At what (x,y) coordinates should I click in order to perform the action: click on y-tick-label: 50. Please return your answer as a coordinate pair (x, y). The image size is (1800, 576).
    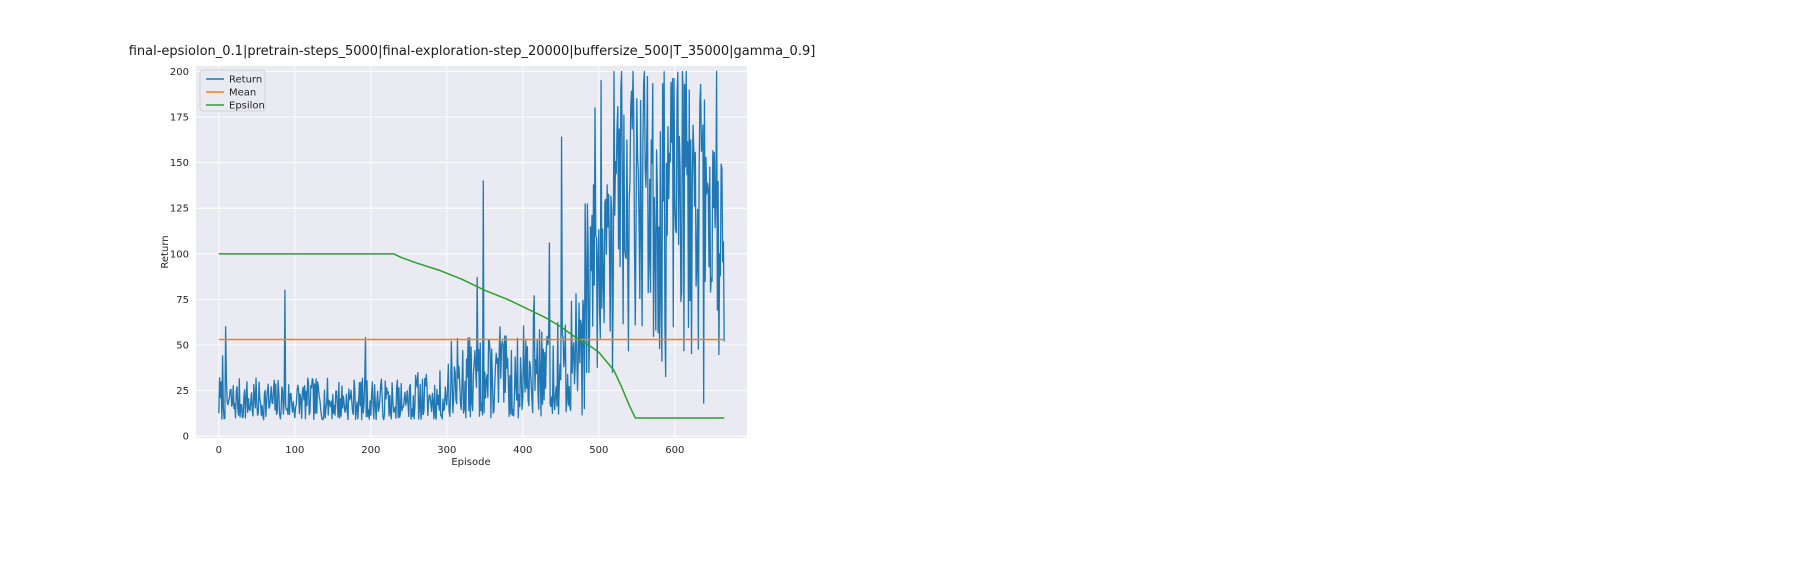
    Looking at the image, I should click on (182, 346).